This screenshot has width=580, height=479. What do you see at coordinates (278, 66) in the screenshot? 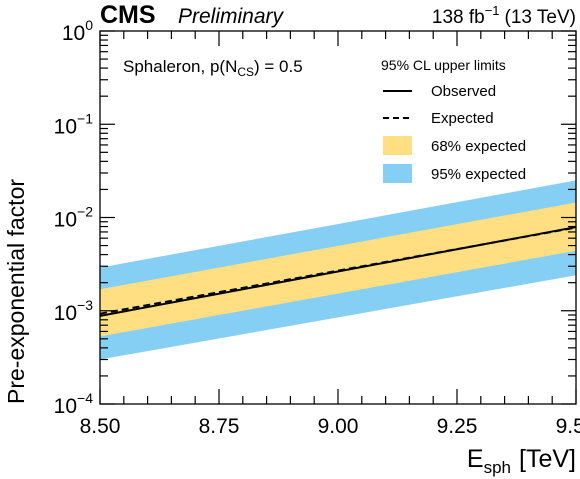
I see `annotation-tail: ) = 0.5` at bounding box center [278, 66].